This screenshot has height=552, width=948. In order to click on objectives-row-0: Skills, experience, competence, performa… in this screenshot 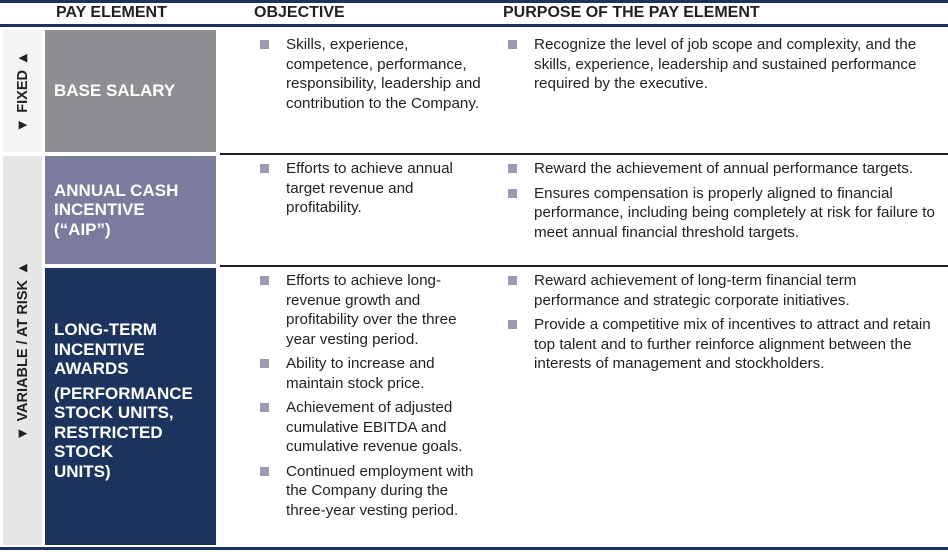, I will do `click(372, 76)`.